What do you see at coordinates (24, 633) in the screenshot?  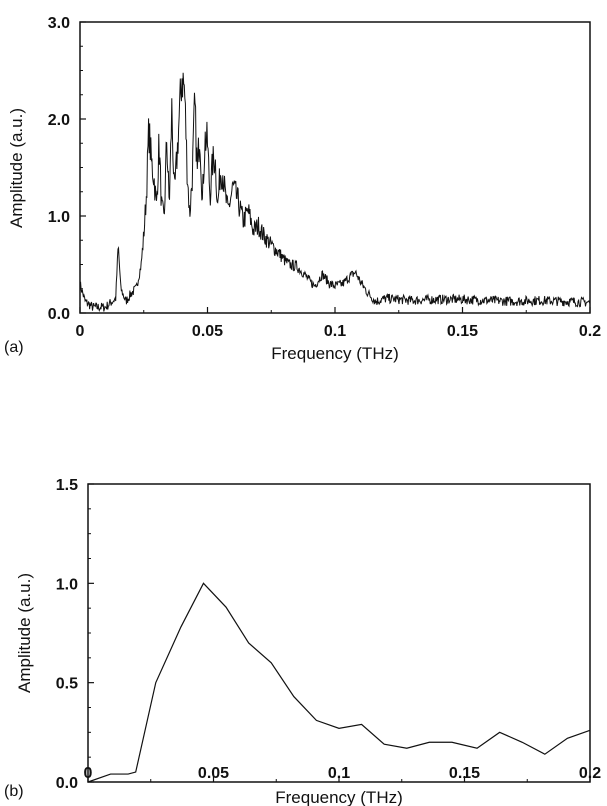 I see `chart-b-y-axis-label: Amplitude (a.u.)` at bounding box center [24, 633].